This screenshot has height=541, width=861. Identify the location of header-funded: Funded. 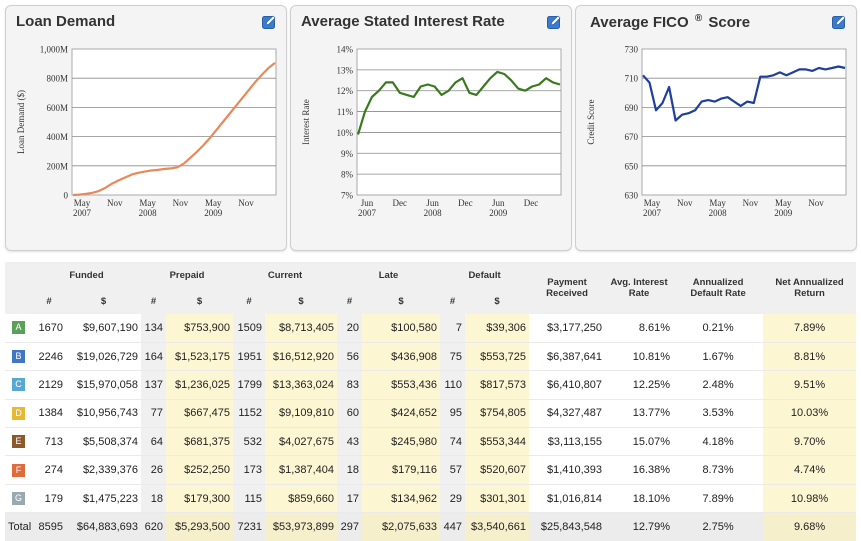
(86, 275).